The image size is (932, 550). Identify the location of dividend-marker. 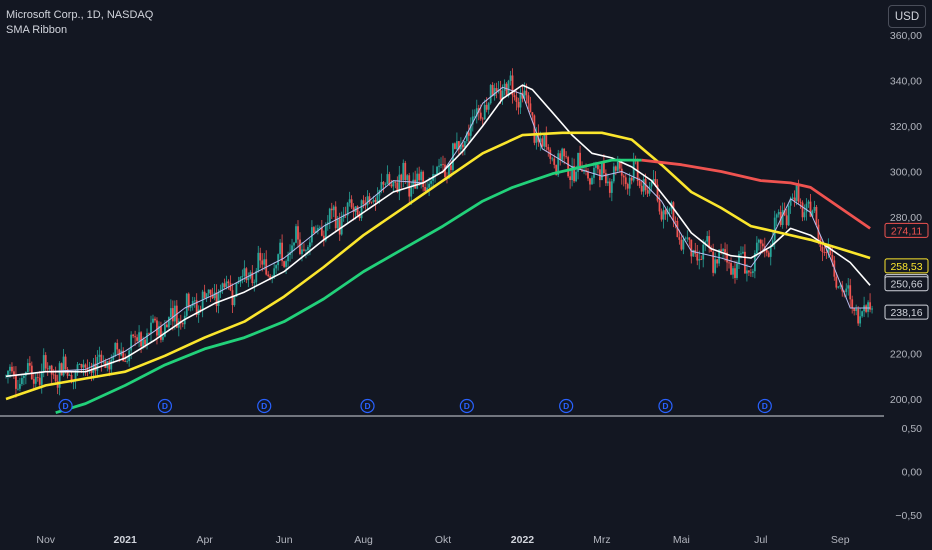
(466, 406).